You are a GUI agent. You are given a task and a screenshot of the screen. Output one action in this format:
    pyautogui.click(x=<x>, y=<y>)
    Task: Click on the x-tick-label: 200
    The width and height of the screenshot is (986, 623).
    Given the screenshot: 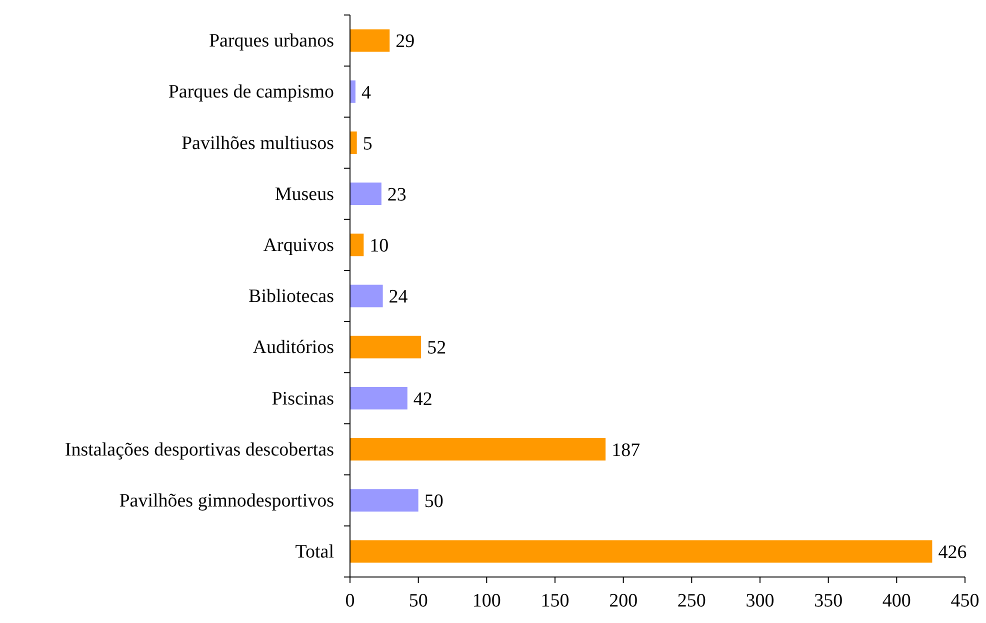 What is the action you would take?
    pyautogui.click(x=623, y=601)
    